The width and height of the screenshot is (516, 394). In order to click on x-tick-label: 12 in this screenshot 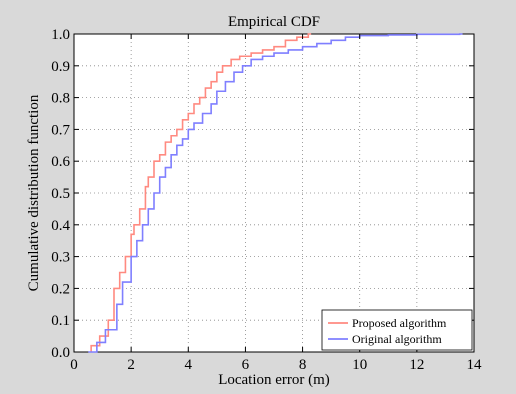, I will do `click(416, 365)`.